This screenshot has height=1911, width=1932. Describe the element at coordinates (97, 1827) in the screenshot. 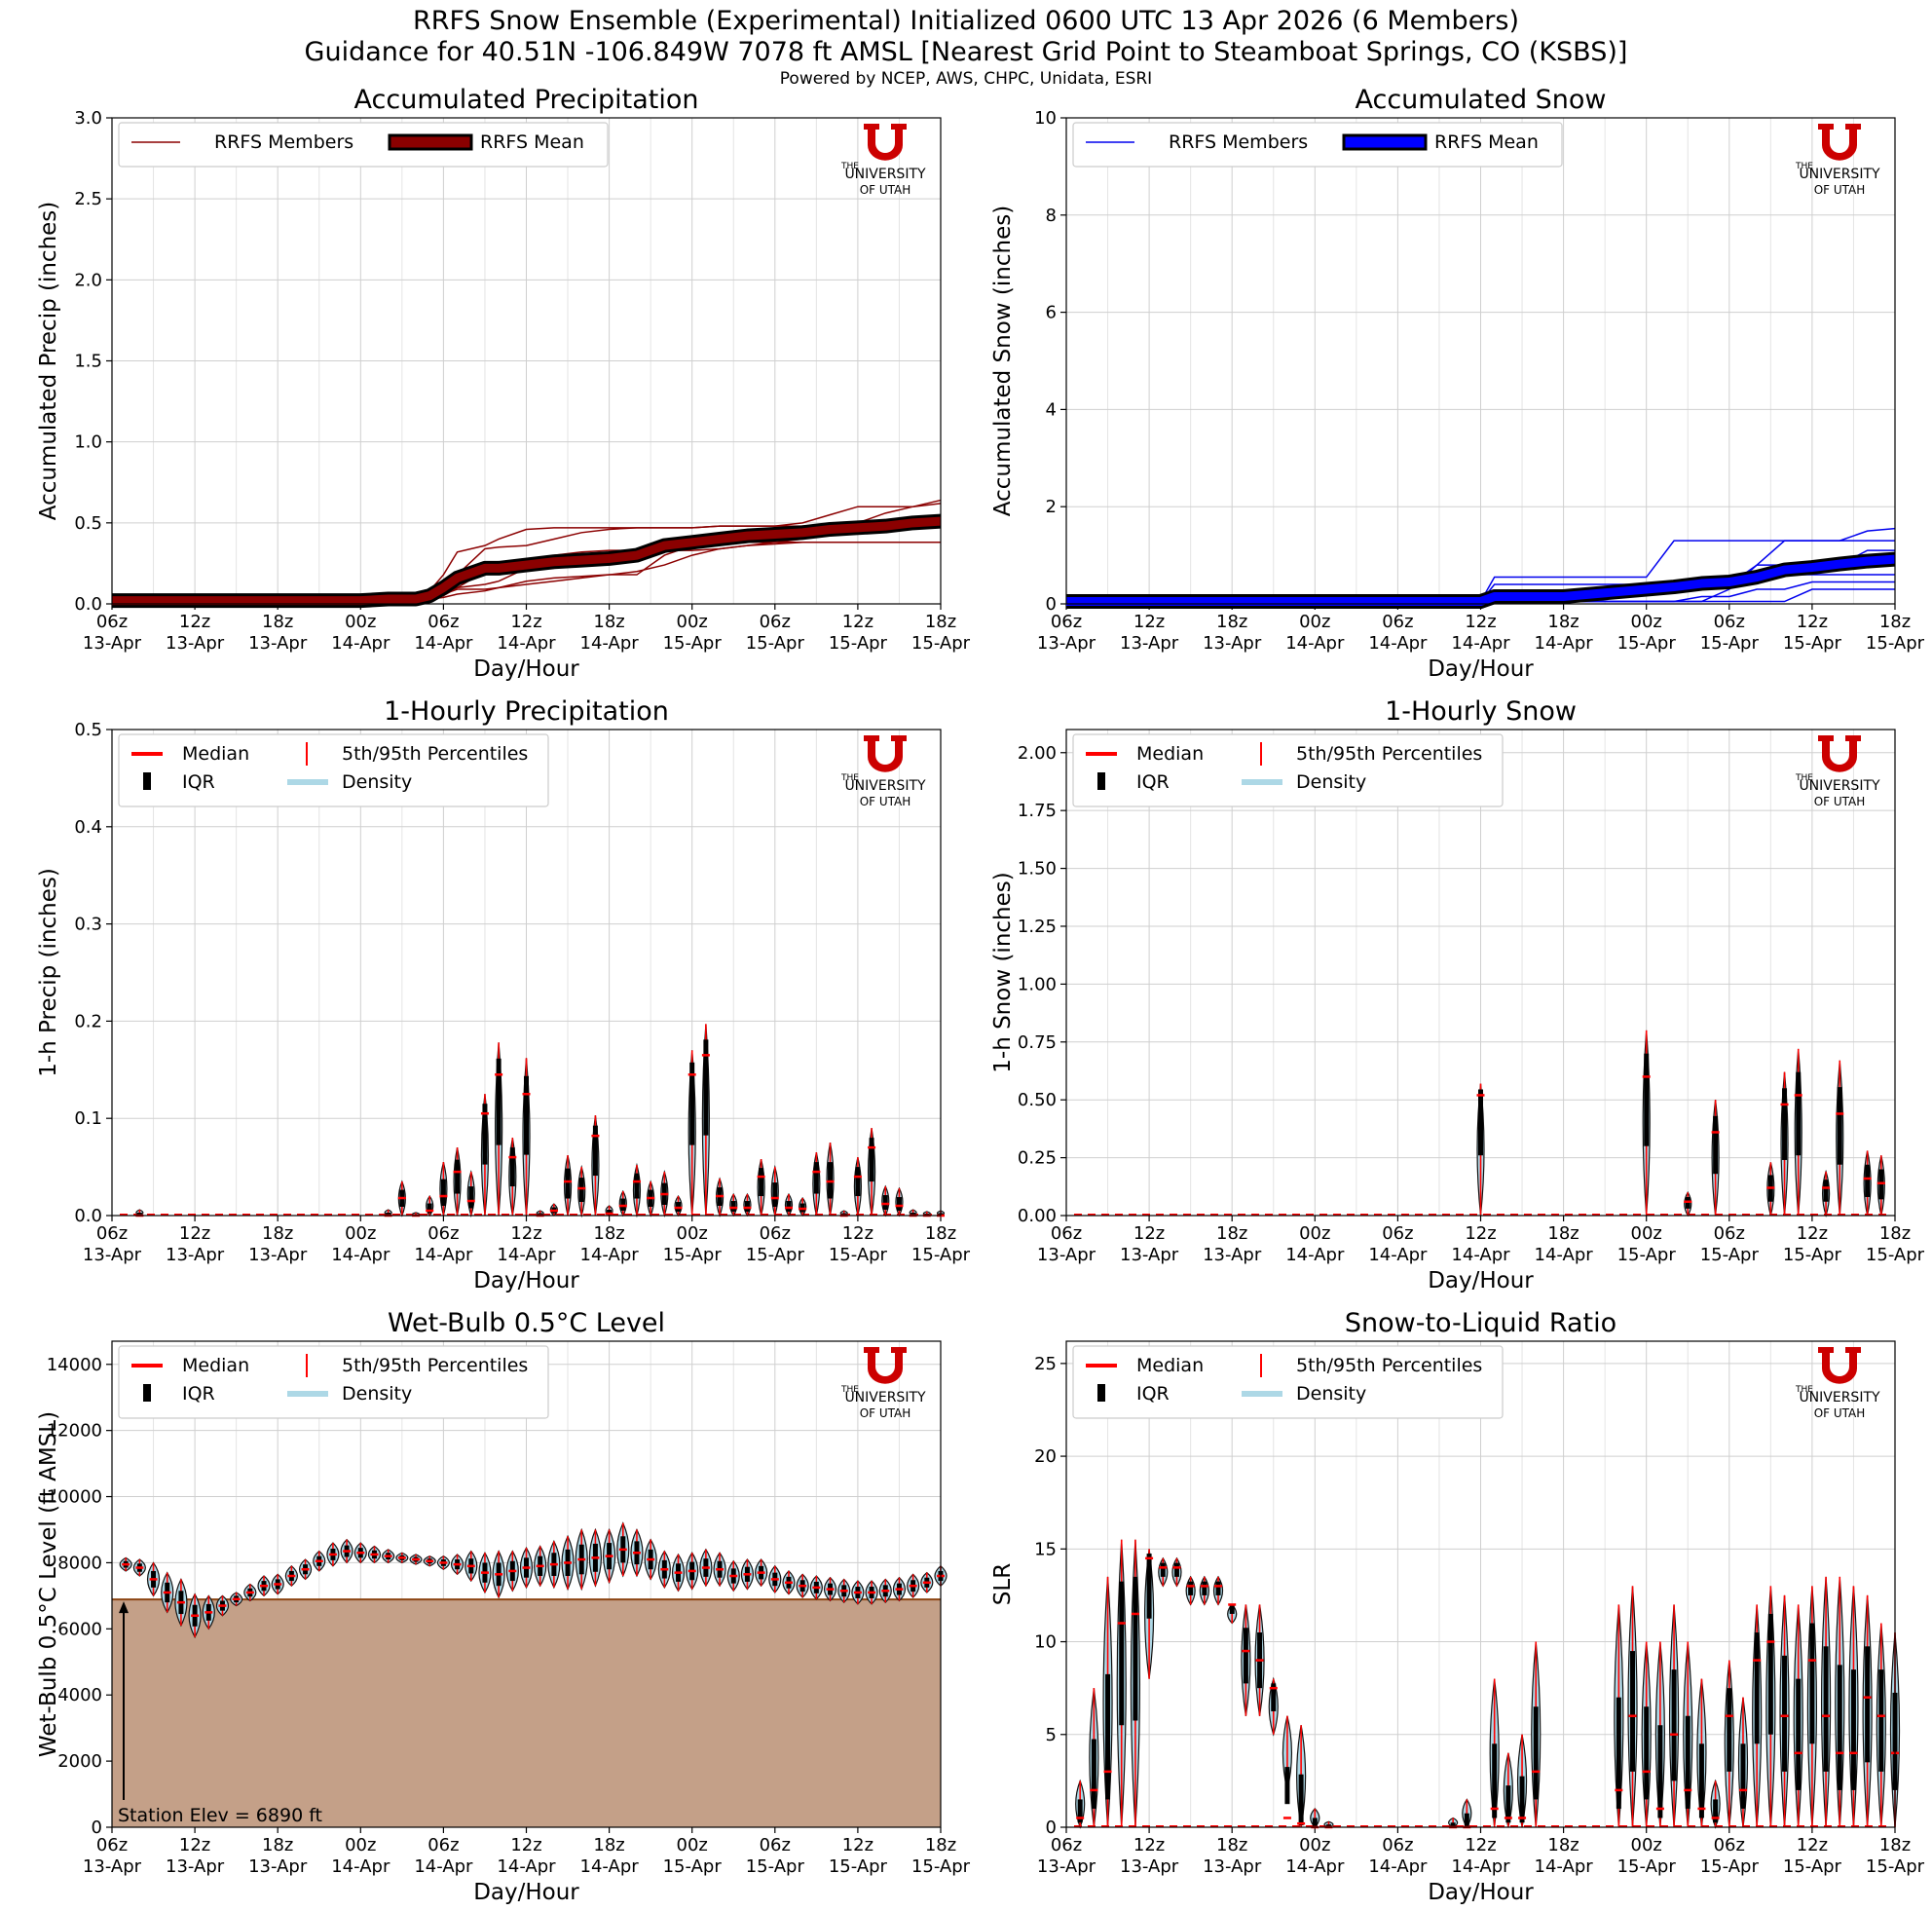

I see `y-tick-label: 0` at that location.